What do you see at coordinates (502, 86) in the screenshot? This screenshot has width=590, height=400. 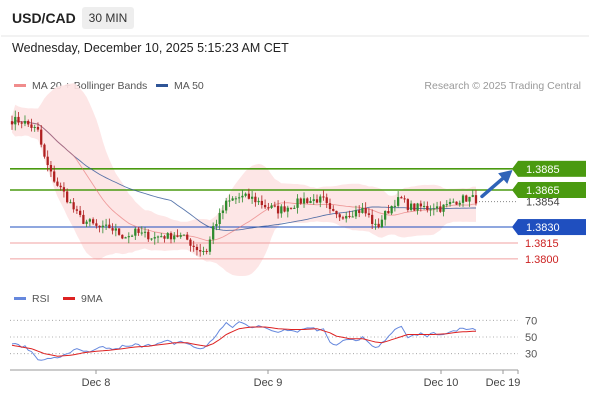 I see `credit-label: Research © 2025 Trading Central` at bounding box center [502, 86].